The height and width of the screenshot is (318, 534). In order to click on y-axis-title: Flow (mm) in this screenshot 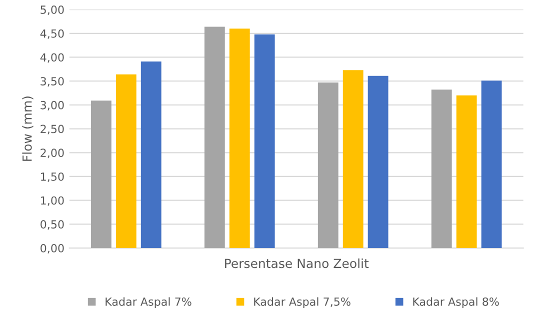, I will do `click(28, 128)`.